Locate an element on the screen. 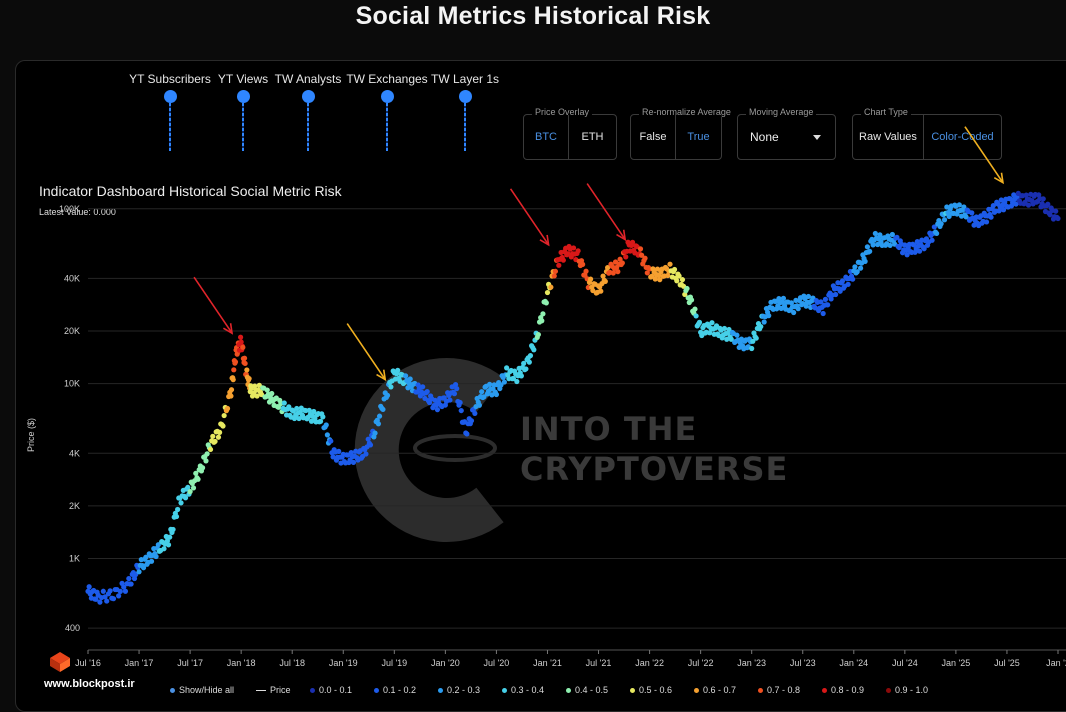 Image resolution: width=1066 pixels, height=712 pixels. slider-label: YT Views is located at coordinates (243, 79).